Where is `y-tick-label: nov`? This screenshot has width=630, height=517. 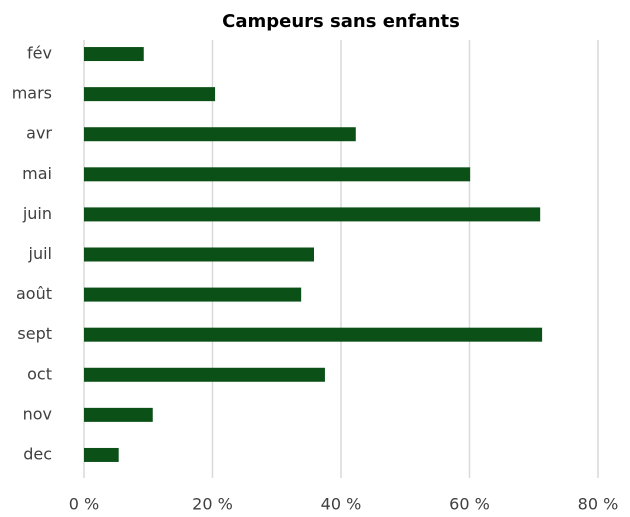
y-tick-label: nov is located at coordinates (37, 413).